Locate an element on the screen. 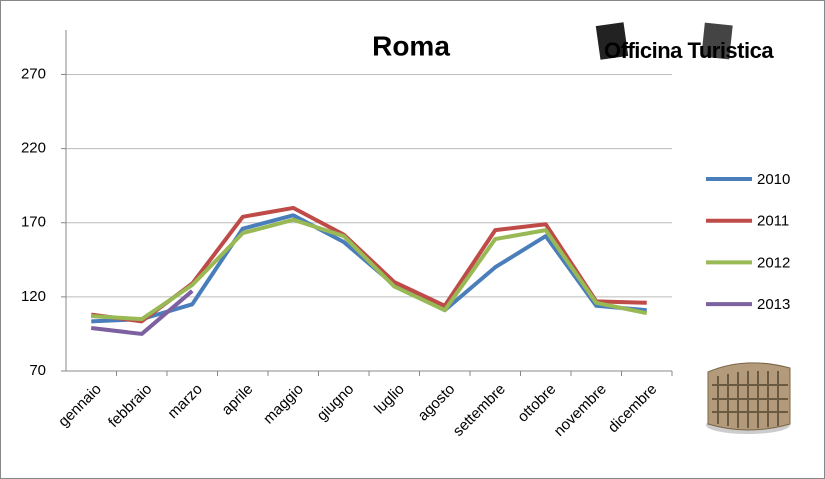 The height and width of the screenshot is (479, 825). y-tick-label: 270 is located at coordinates (33, 73).